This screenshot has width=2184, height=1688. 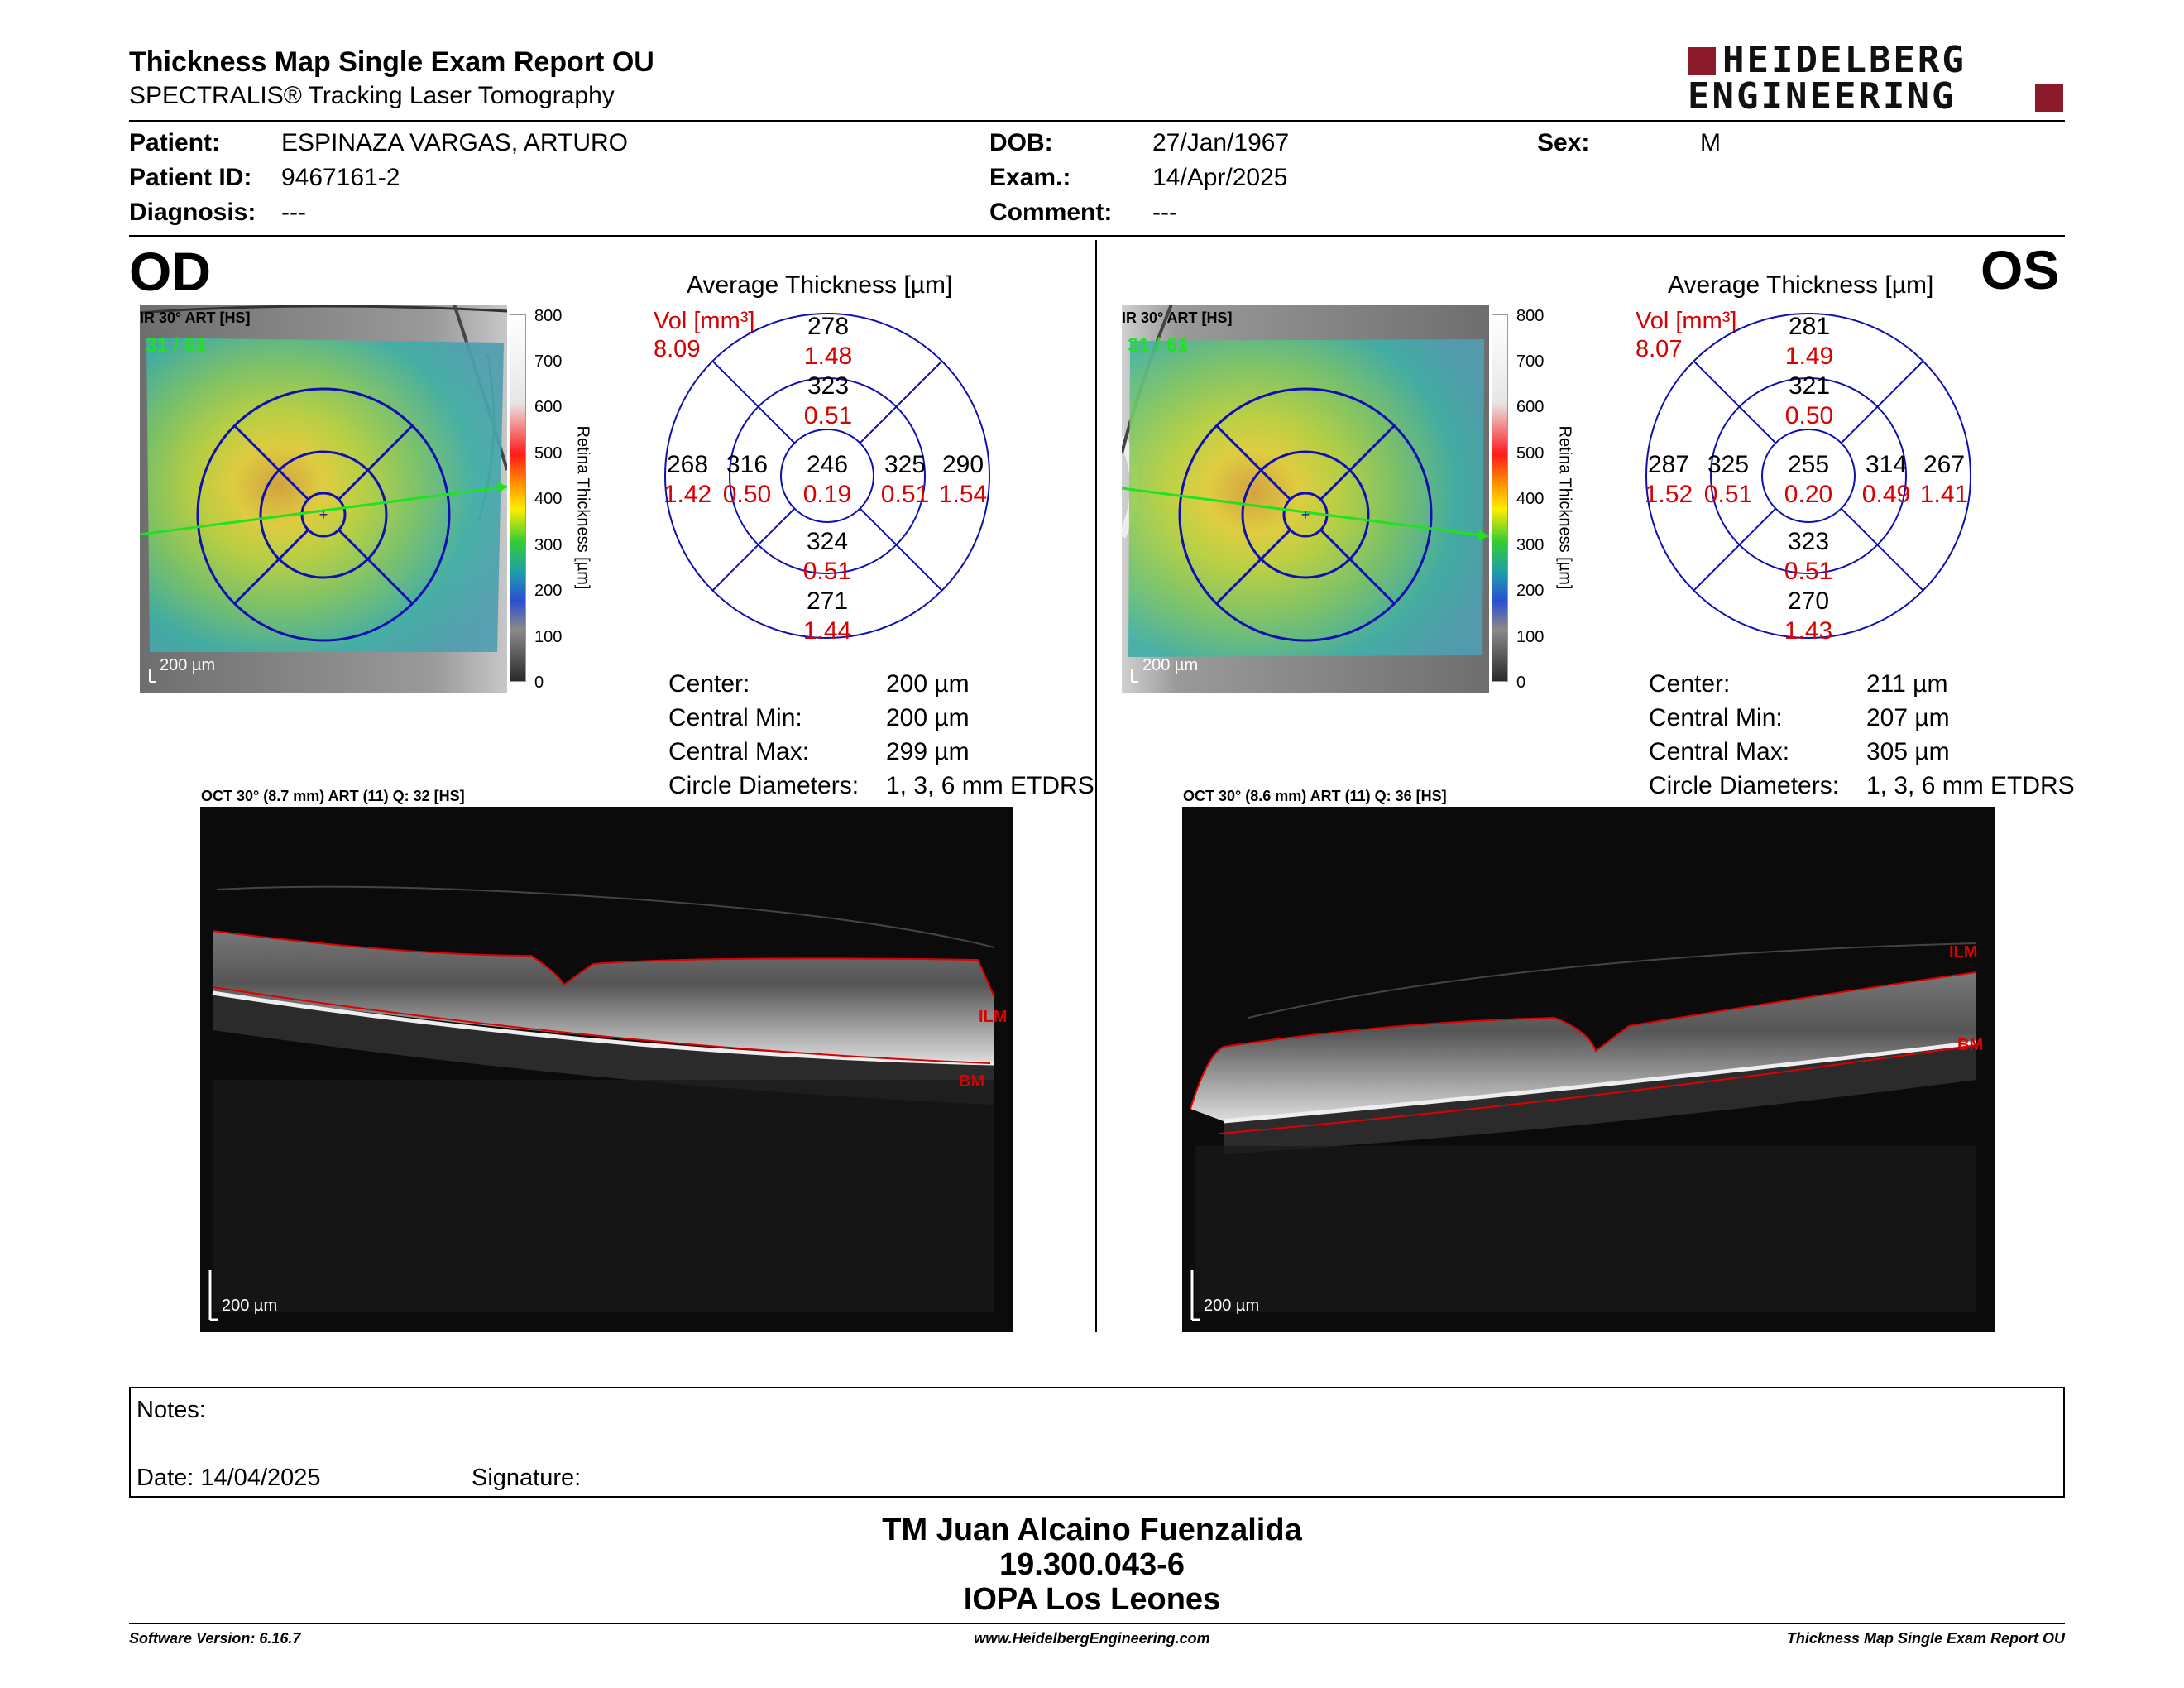 What do you see at coordinates (1097, 1442) in the screenshot?
I see `notes-box` at bounding box center [1097, 1442].